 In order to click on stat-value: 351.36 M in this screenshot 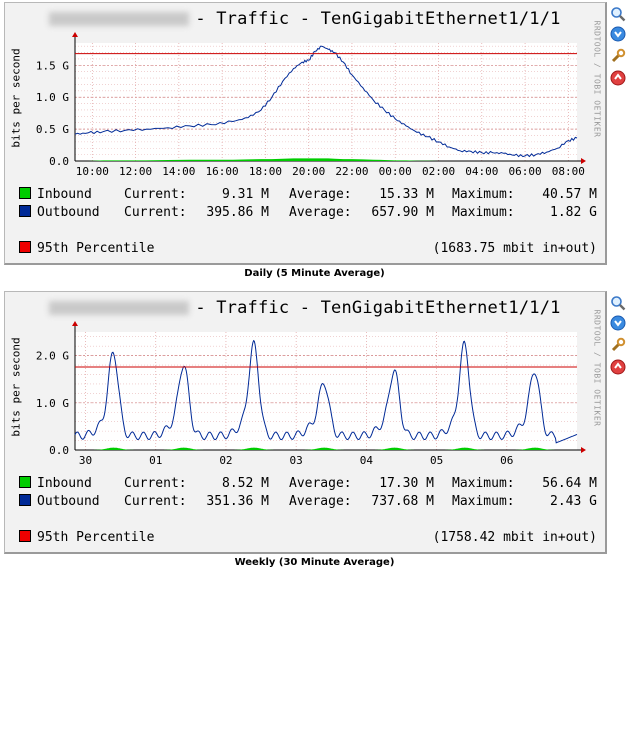, I will do `click(237, 501)`.